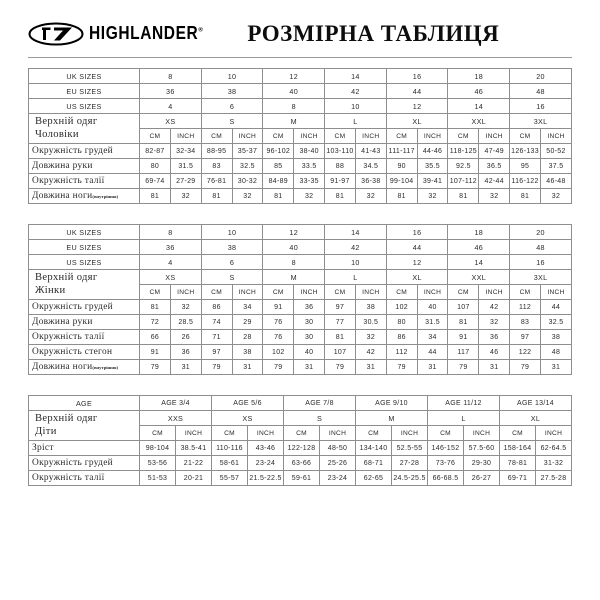 The width and height of the screenshot is (600, 600). What do you see at coordinates (66, 418) in the screenshot?
I see `category-label-line1: Верхній одяг` at bounding box center [66, 418].